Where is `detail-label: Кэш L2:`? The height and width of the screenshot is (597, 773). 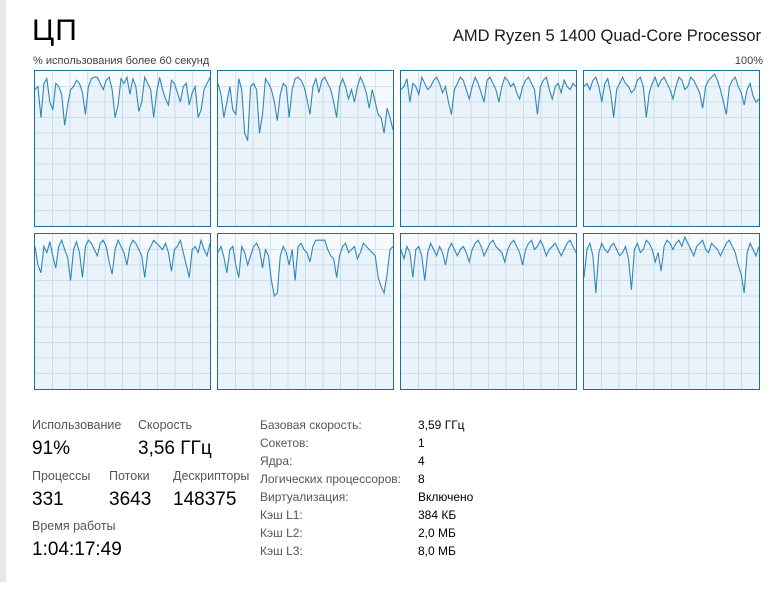
detail-label: Кэш L2: is located at coordinates (281, 533).